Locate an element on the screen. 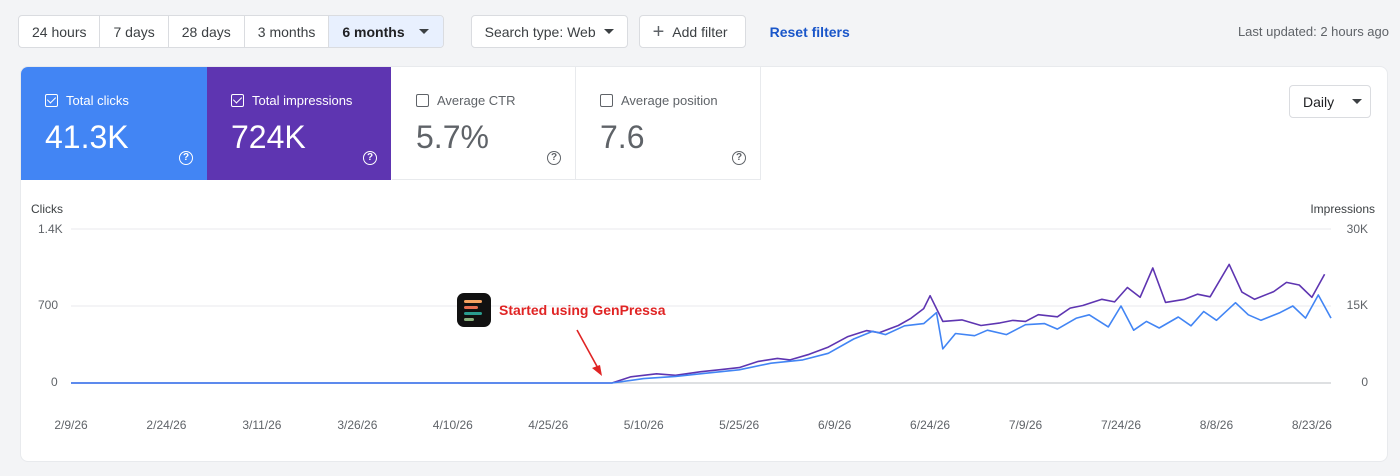 This screenshot has width=1400, height=476. metric-total-impressions-value: 724K is located at coordinates (268, 137).